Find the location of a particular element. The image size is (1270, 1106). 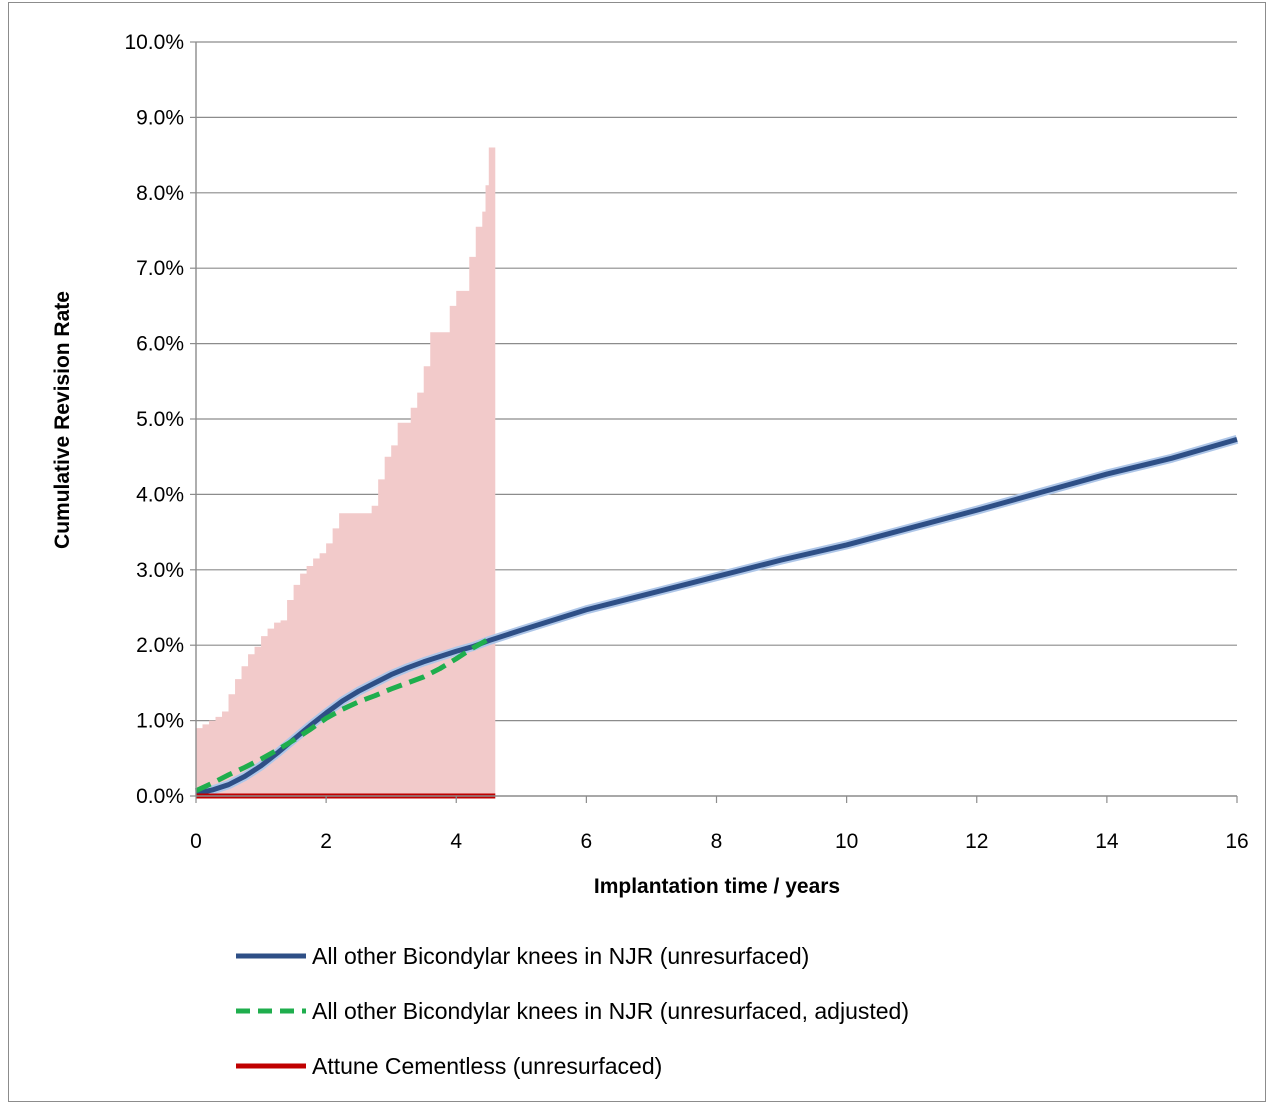

x-tick-labels: 0 2 4 6 8 10 12 14 16 is located at coordinates (719, 841).